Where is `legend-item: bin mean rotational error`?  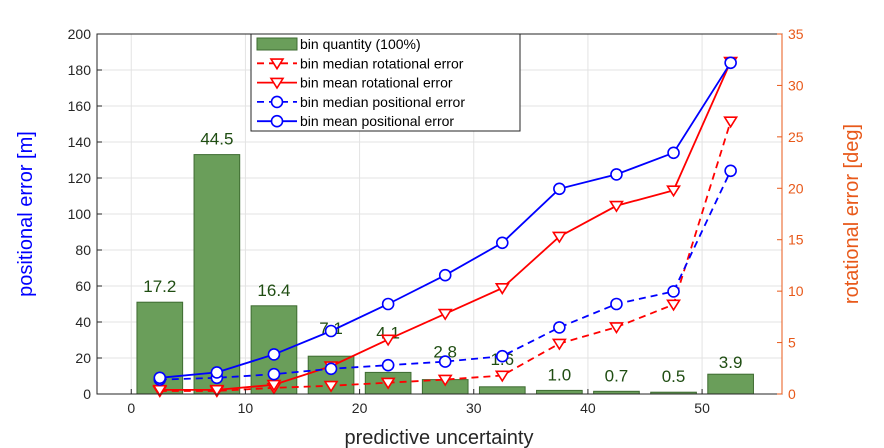
legend-item: bin mean rotational error is located at coordinates (355, 83).